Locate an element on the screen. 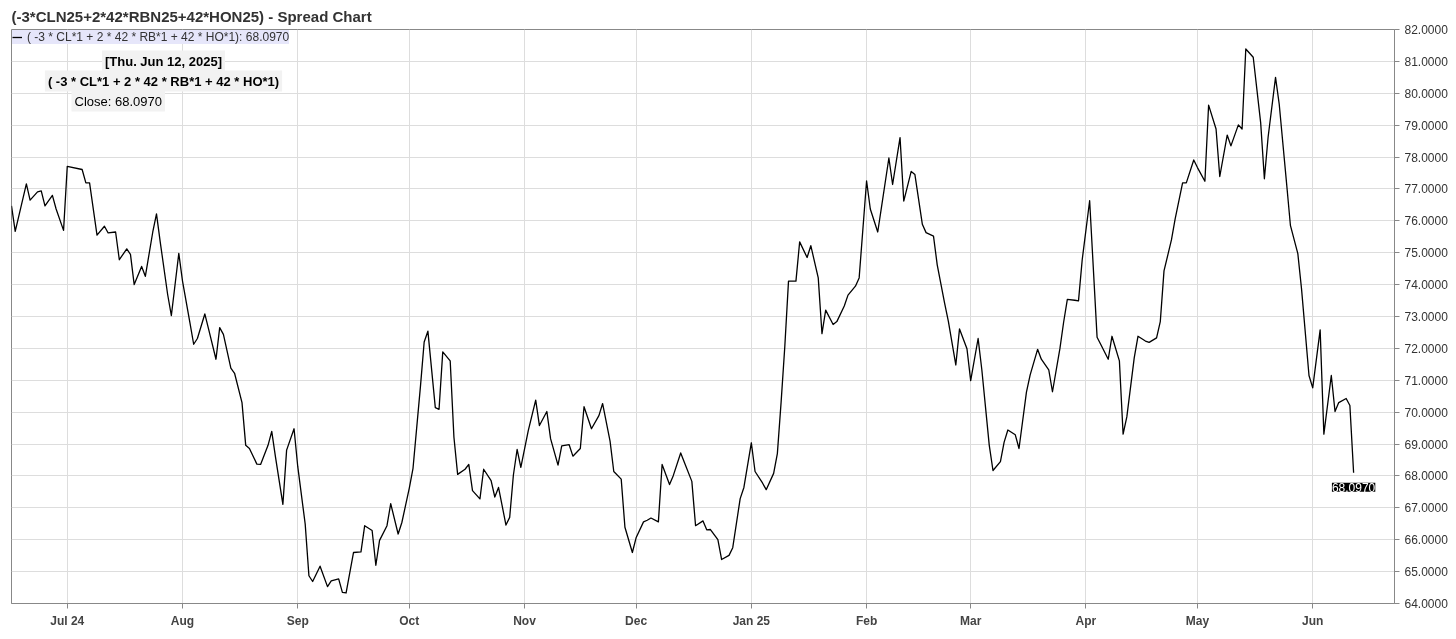  annotation: Close: 68.0970 is located at coordinates (118, 101).